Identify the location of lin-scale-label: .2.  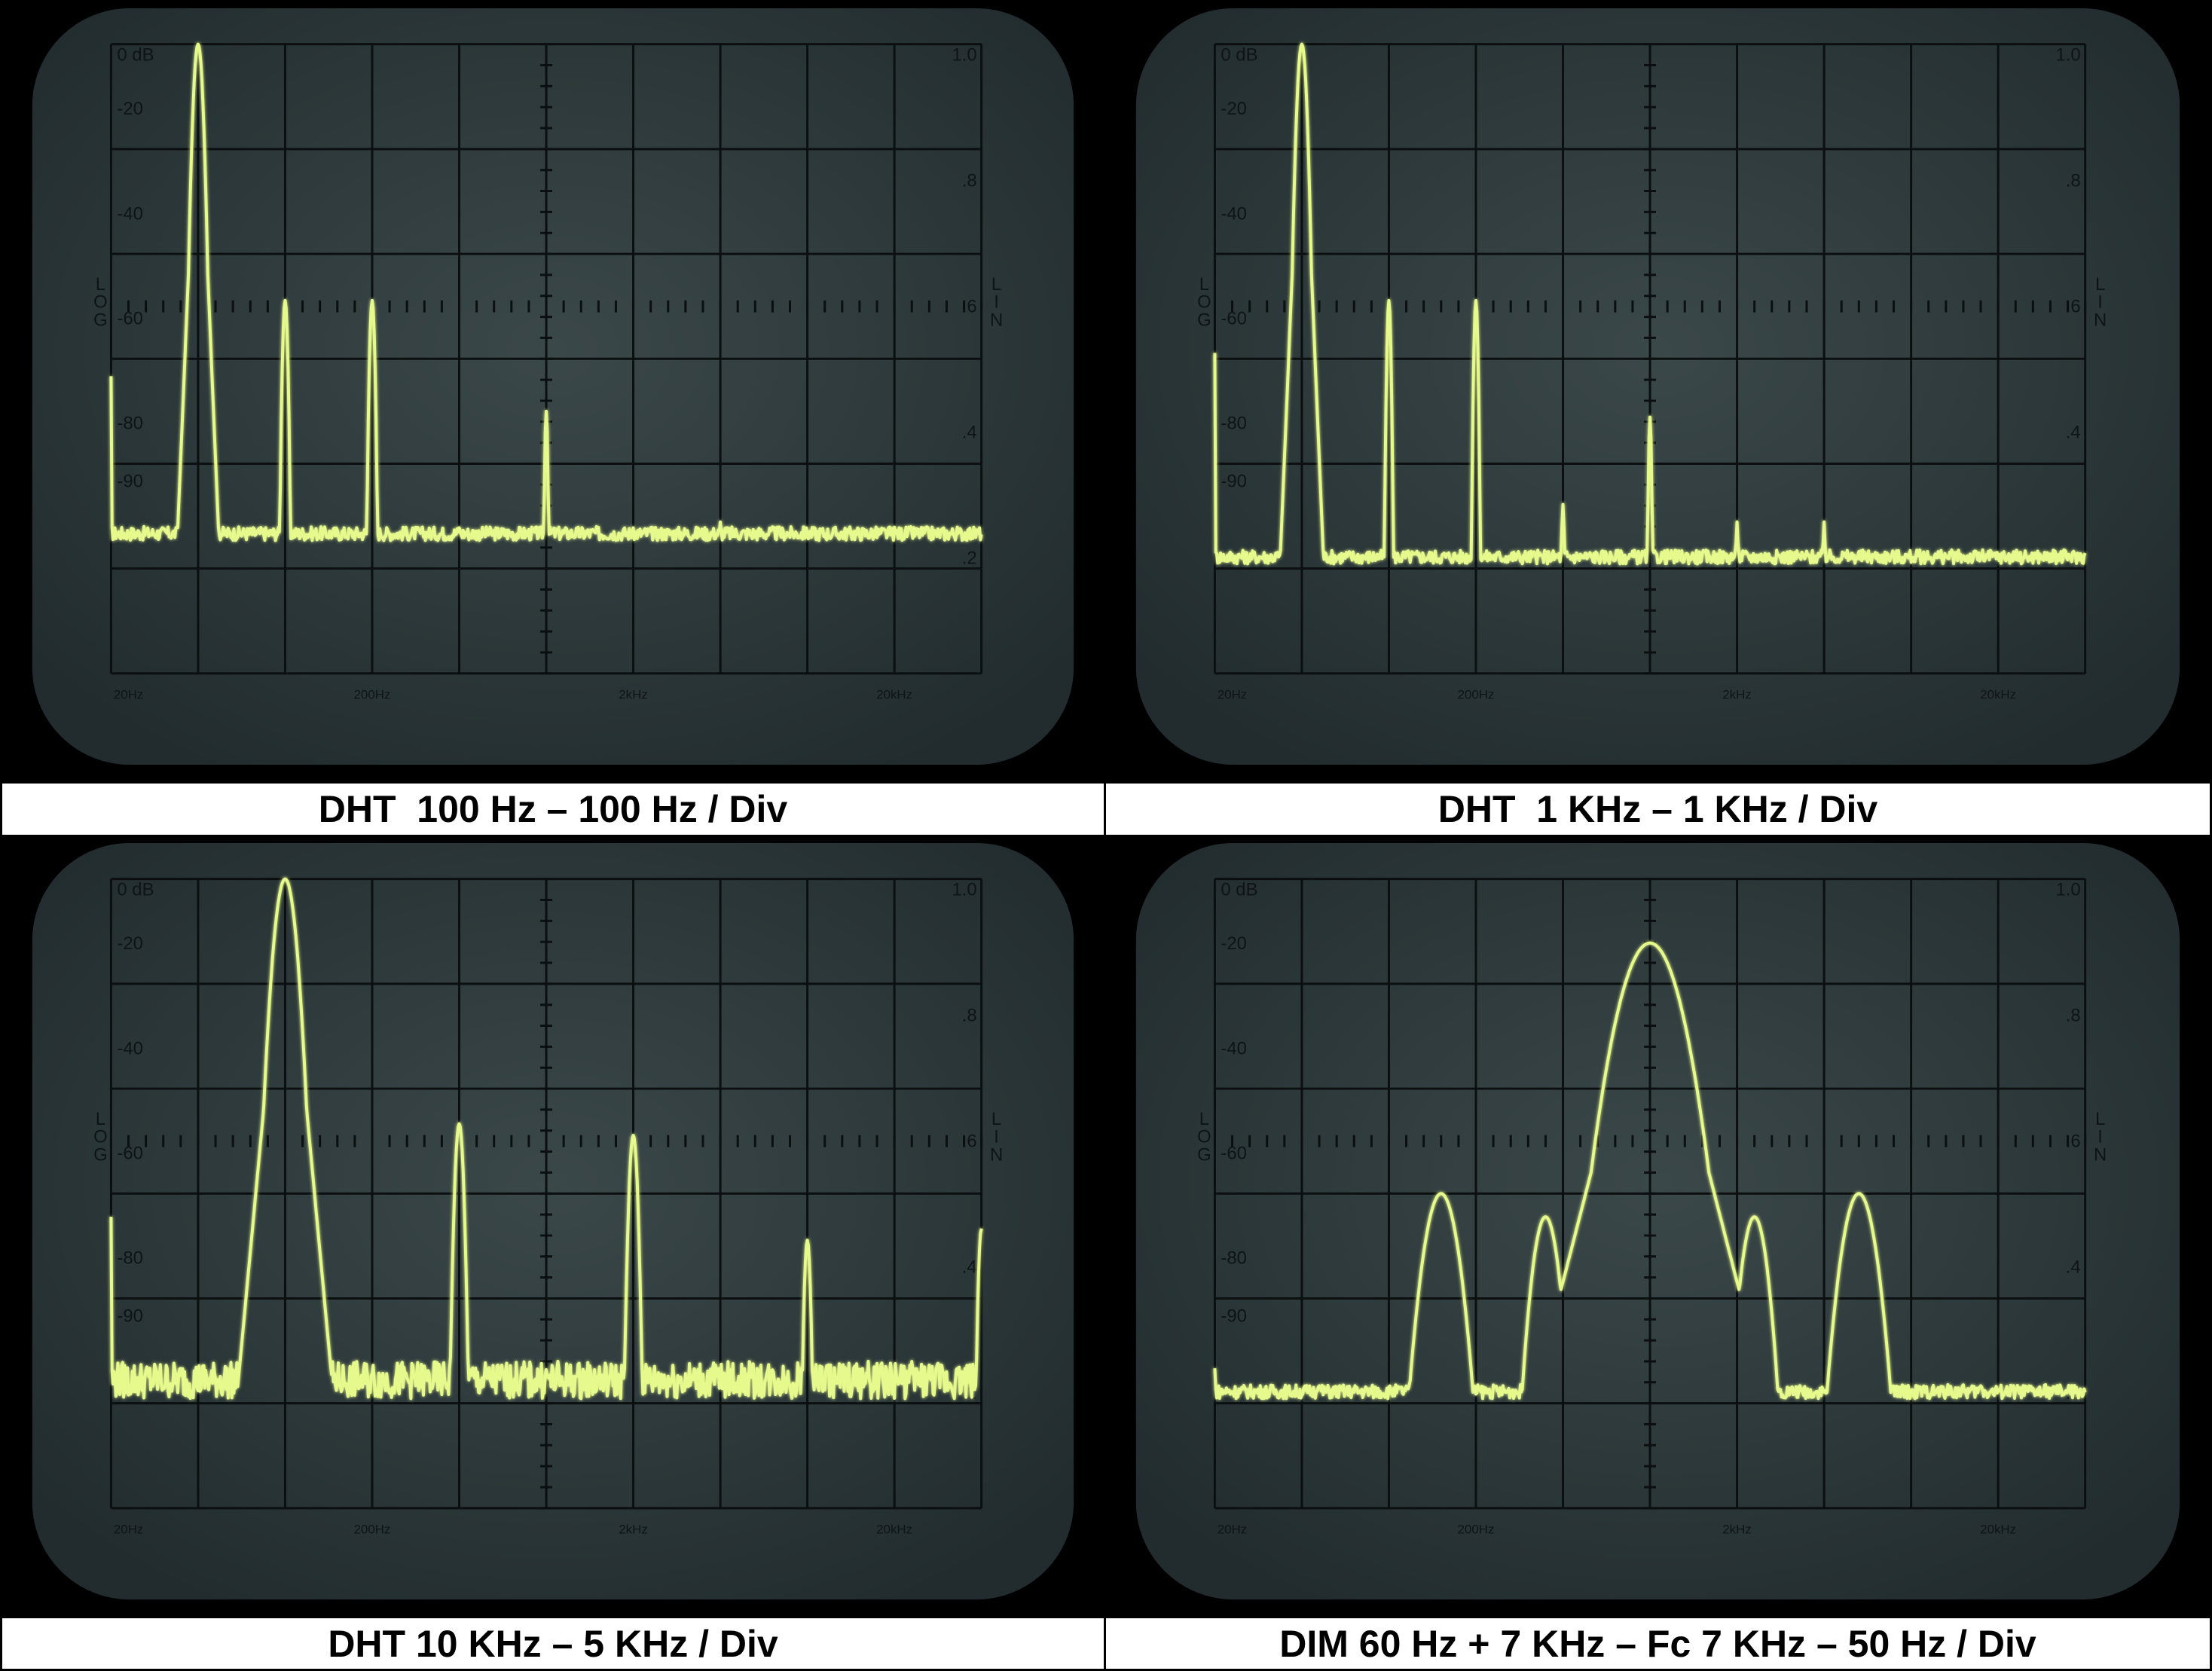
(969, 558).